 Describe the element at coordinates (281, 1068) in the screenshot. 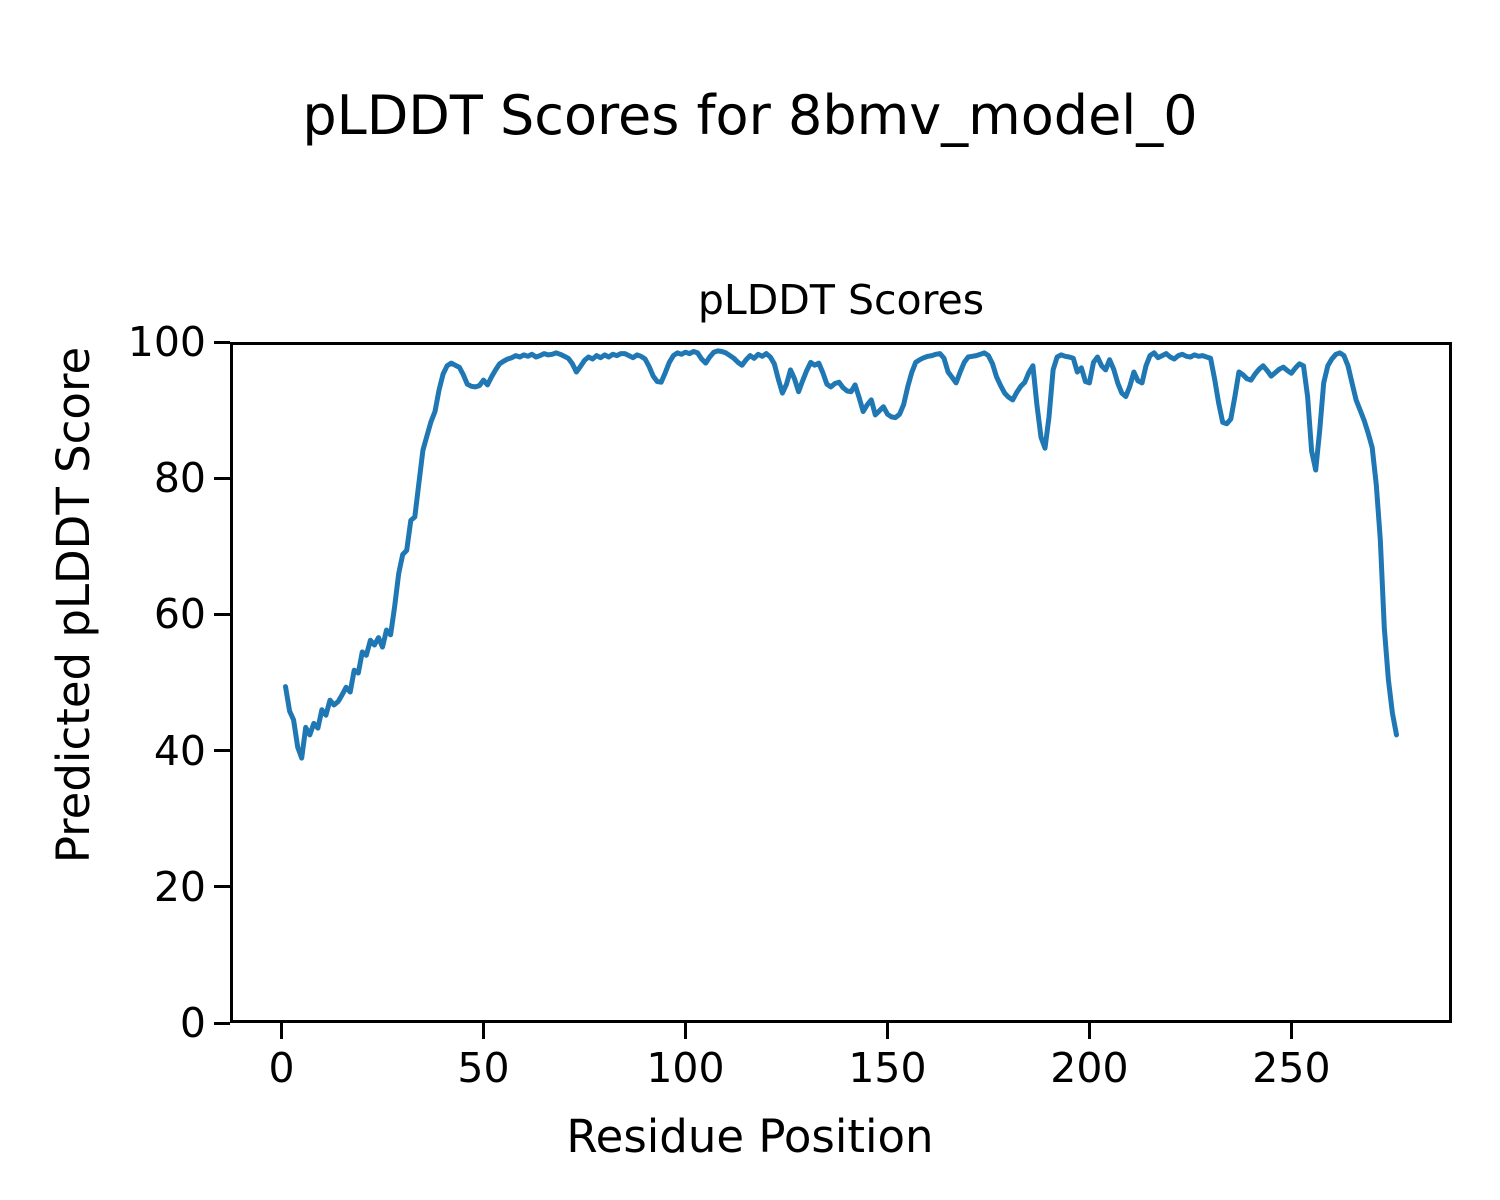

I see `x-tick-label: 0` at that location.